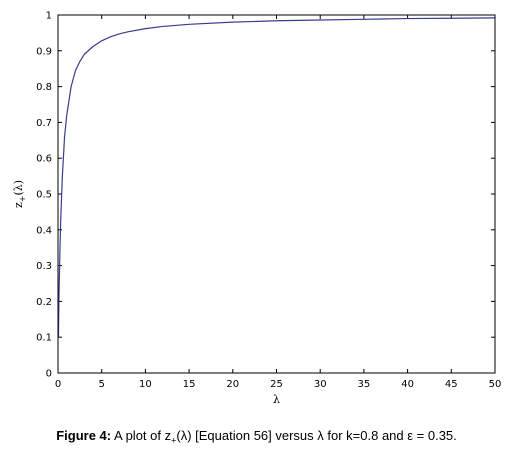 This screenshot has height=450, width=513. Describe the element at coordinates (44, 159) in the screenshot. I see `y-tick-label: 0.6` at that location.